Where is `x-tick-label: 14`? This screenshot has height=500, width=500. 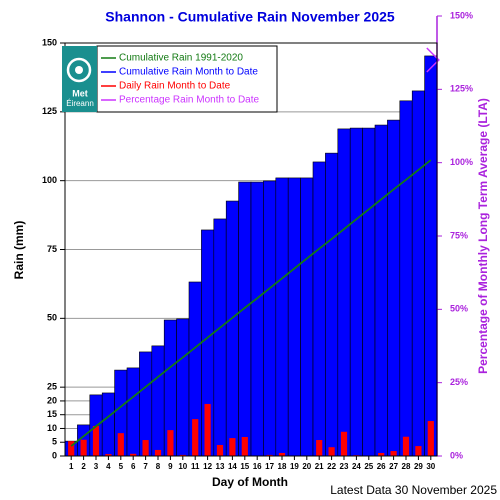 x-tick-label: 14 is located at coordinates (232, 466).